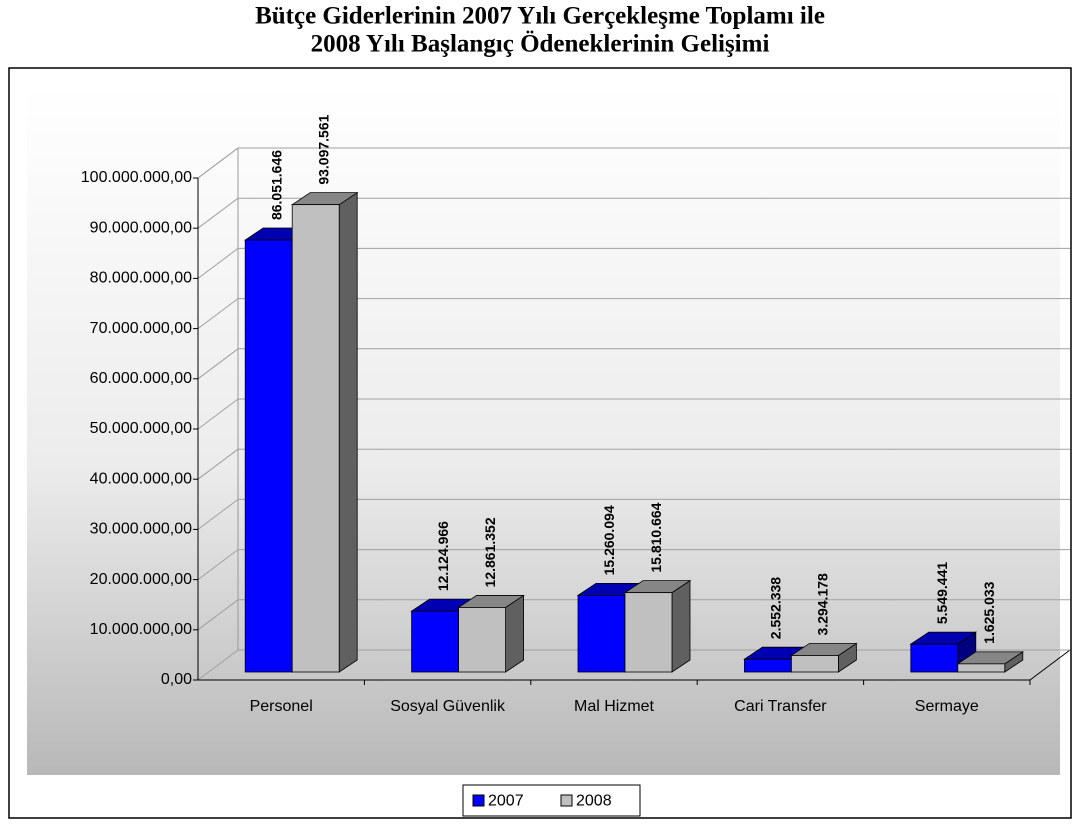 The width and height of the screenshot is (1080, 827). I want to click on y-tick-label: 30.000.000,00, so click(141, 529).